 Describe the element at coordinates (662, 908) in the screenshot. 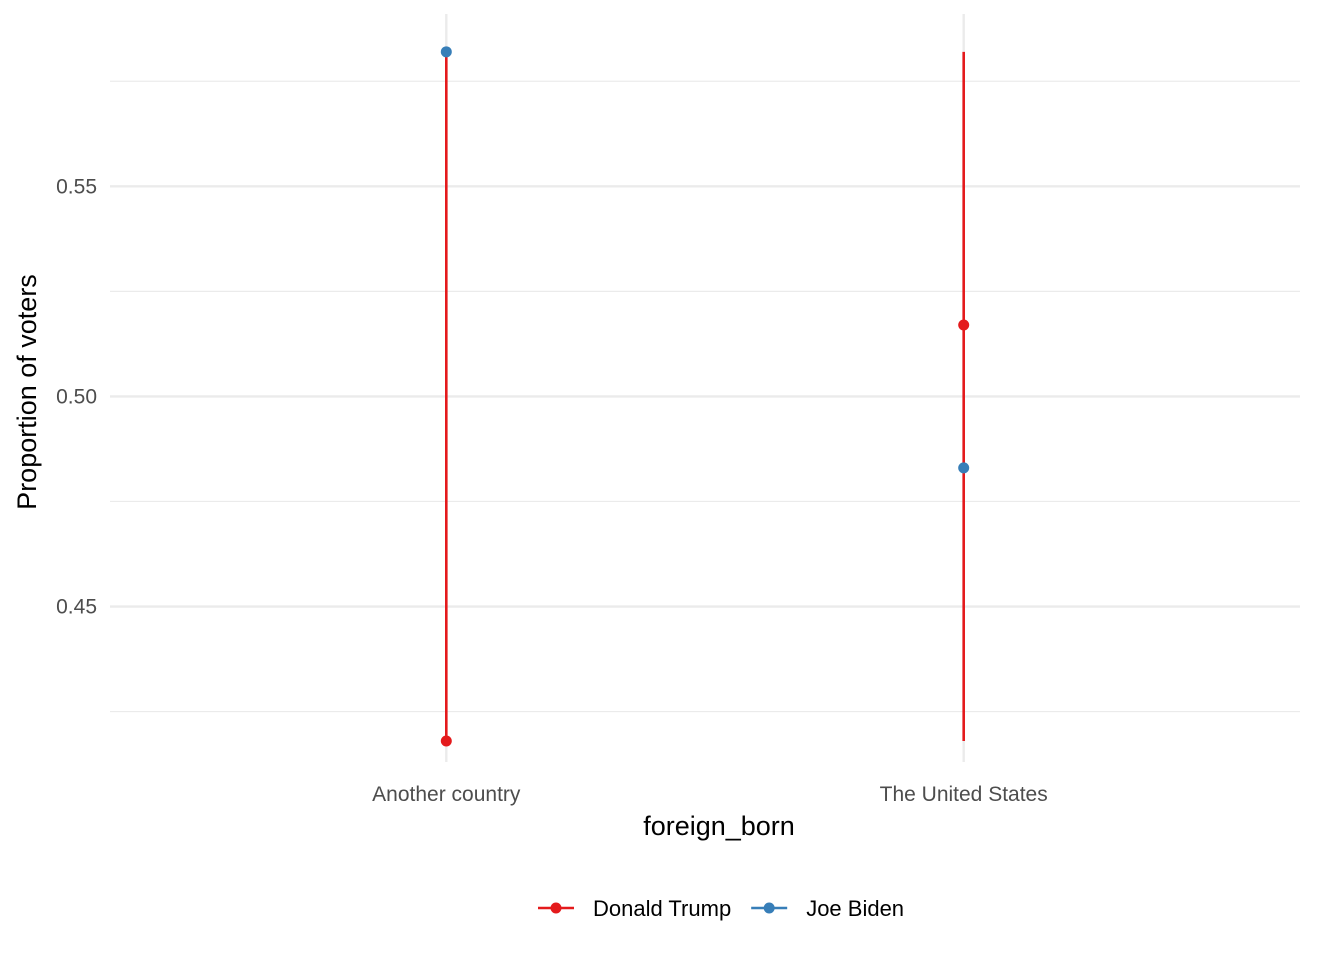

I see `legend-label-0: Donald Trump` at that location.